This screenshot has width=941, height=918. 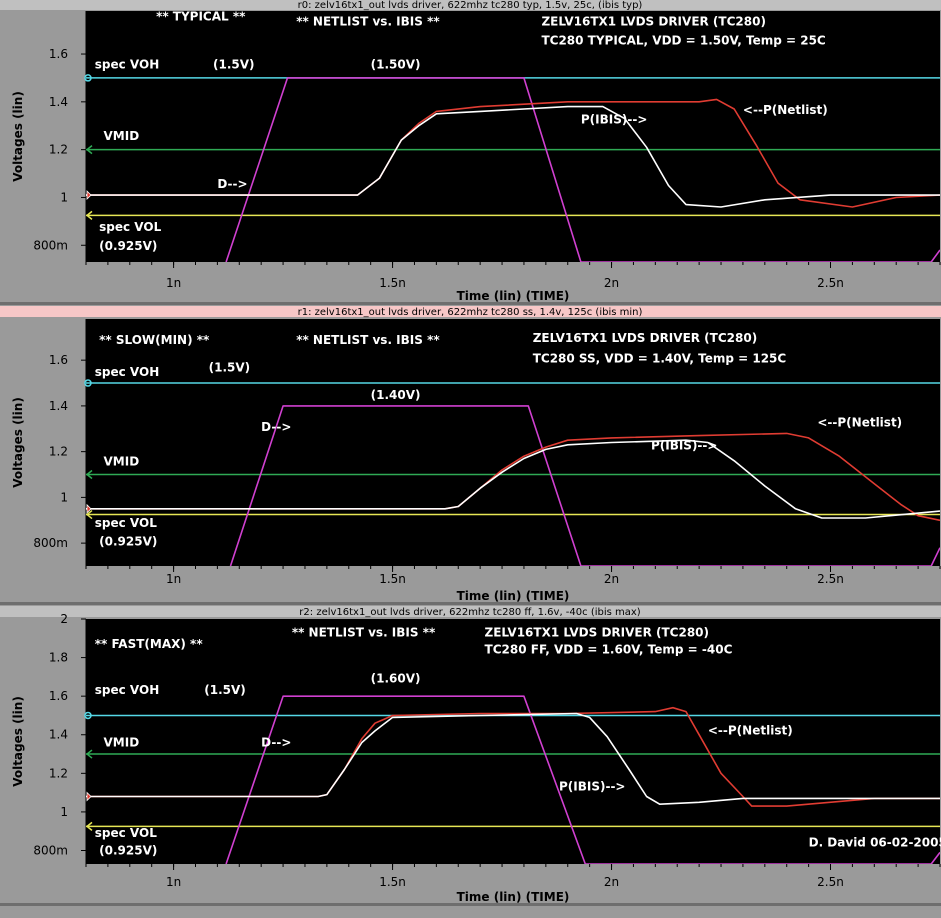 I want to click on y-tick-label: 2, so click(x=64, y=619).